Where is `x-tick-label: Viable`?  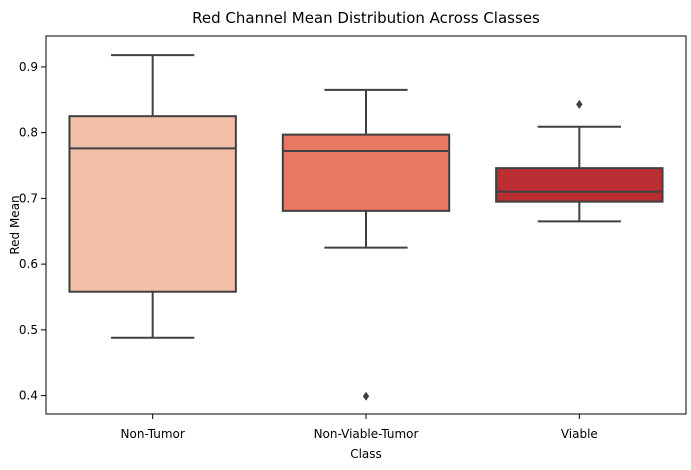 x-tick-label: Viable is located at coordinates (579, 434).